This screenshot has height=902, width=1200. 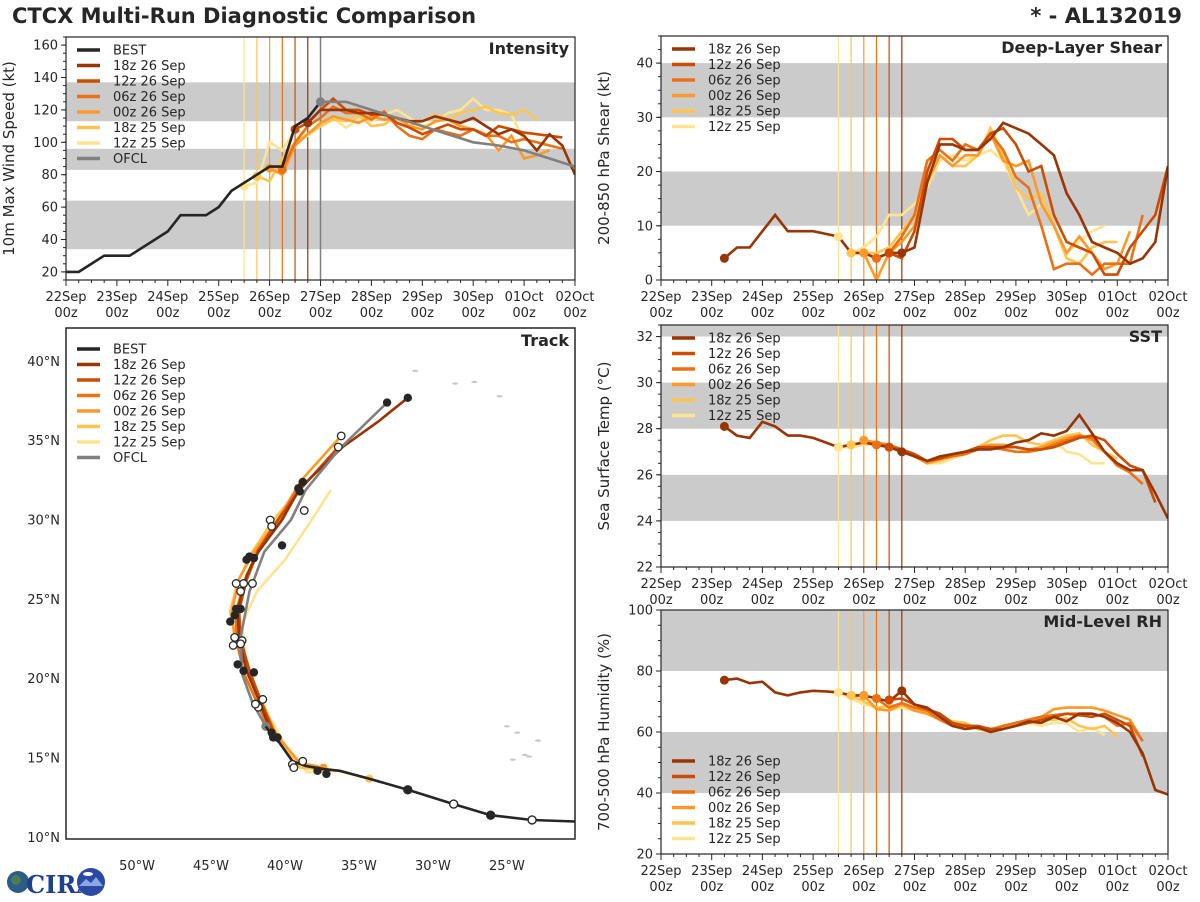 I want to click on y-axis-label: 200-850 hPa Shear (kt), so click(x=604, y=158).